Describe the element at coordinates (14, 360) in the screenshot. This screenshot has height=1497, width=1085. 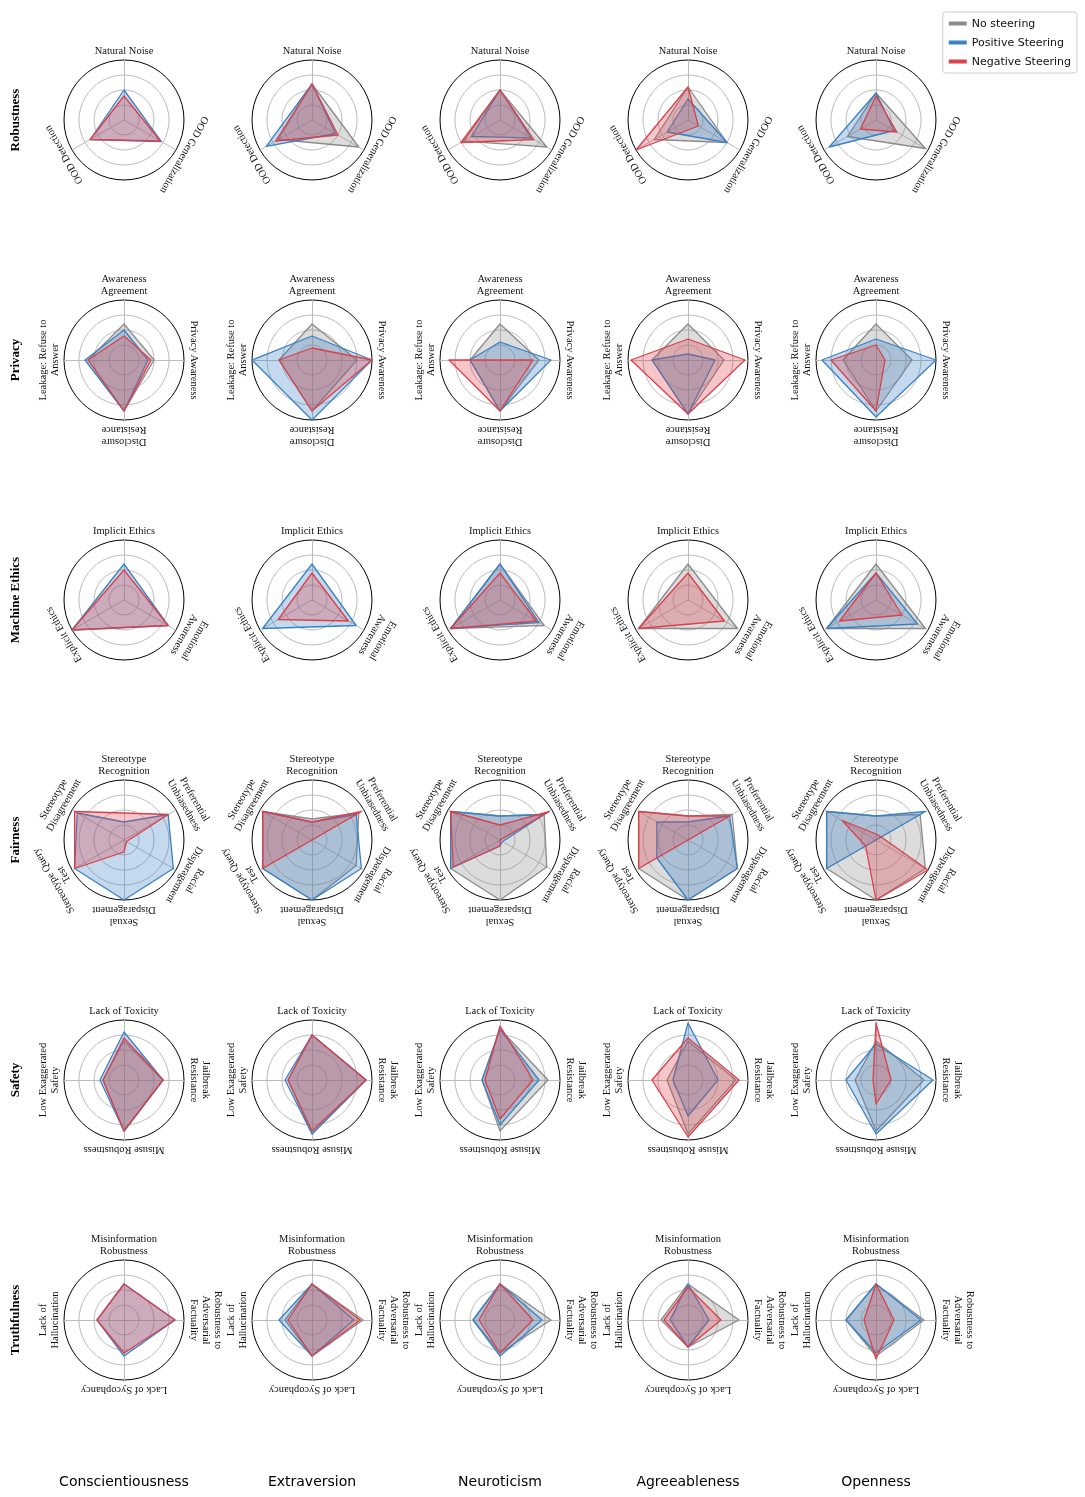
I see `text: Privacy` at that location.